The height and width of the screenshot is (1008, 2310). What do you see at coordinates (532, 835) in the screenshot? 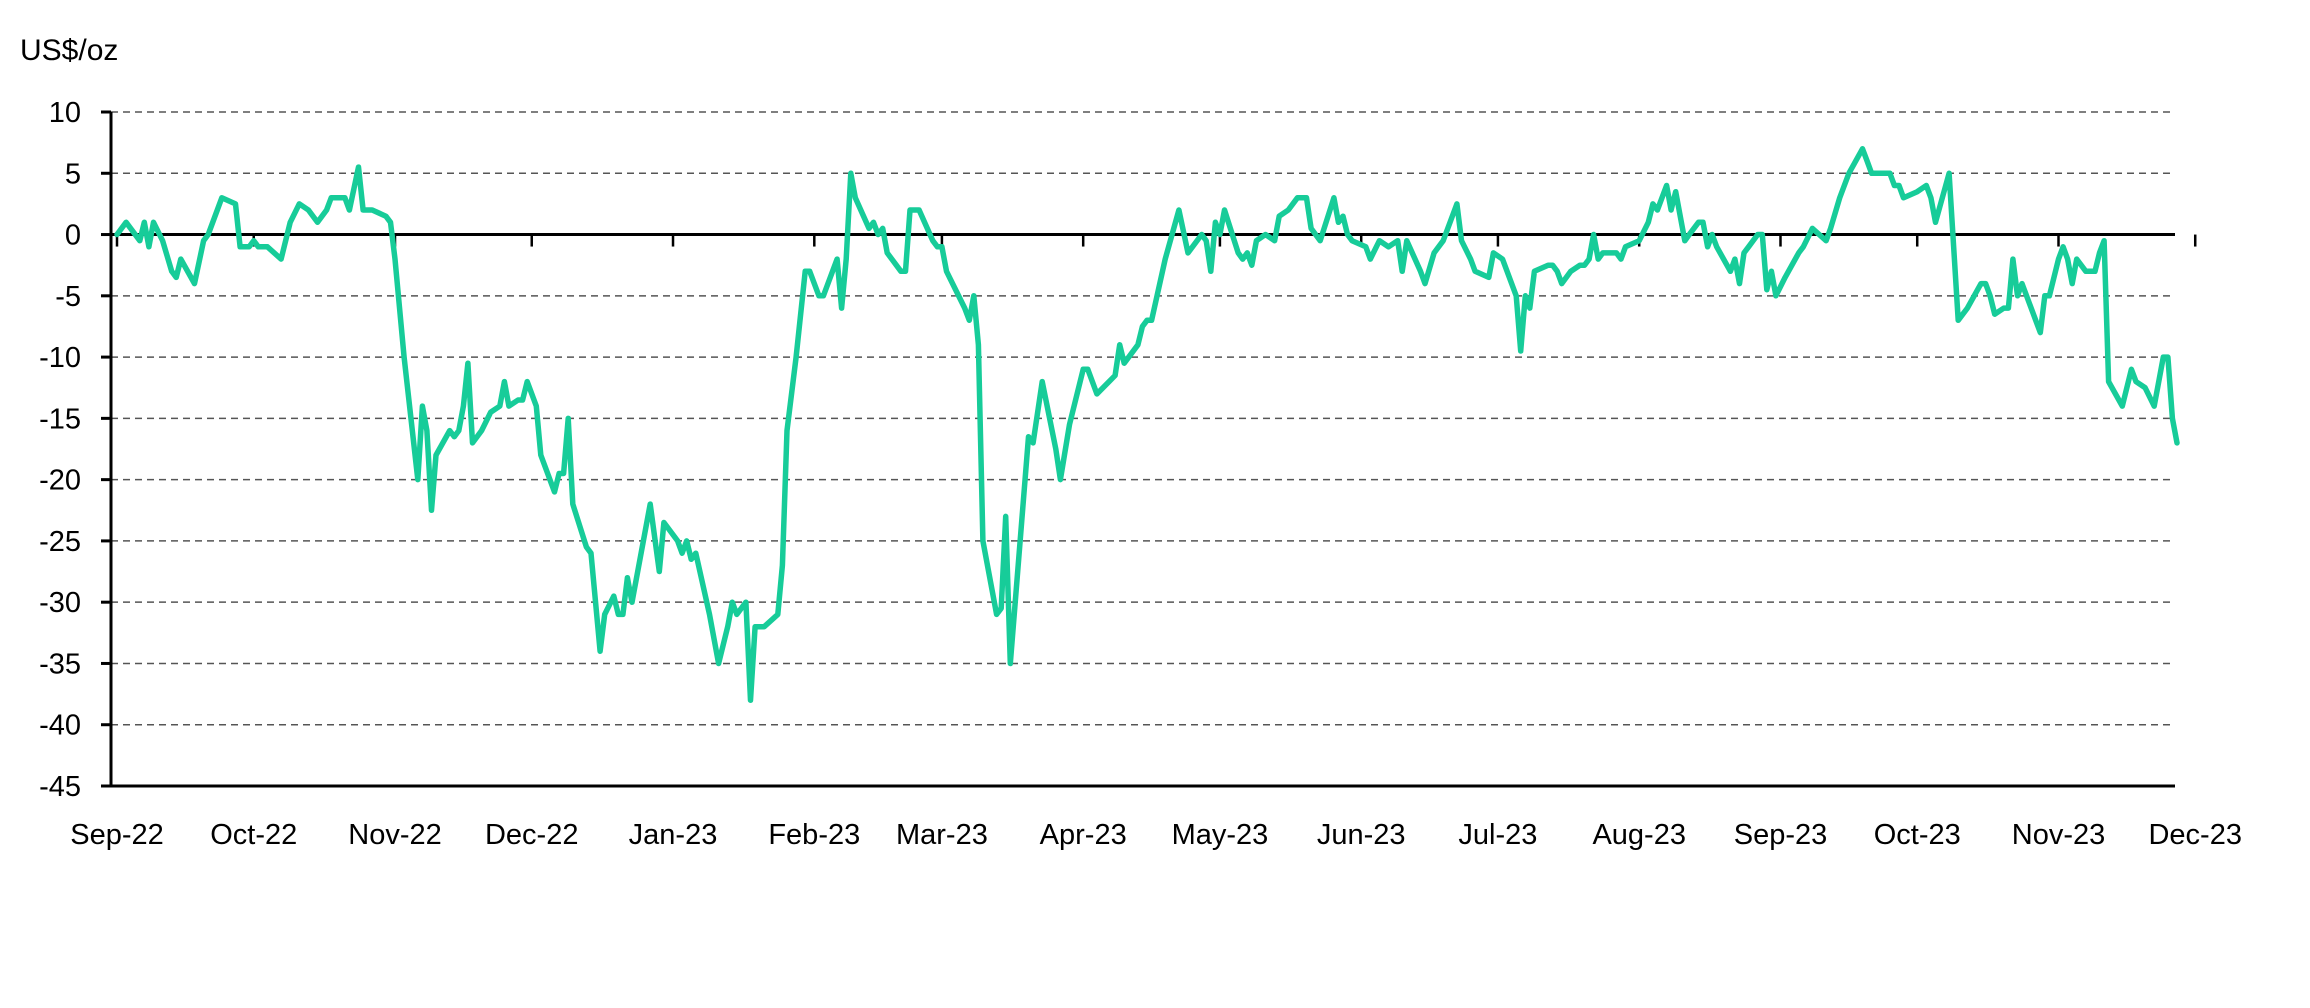
I see `x-tick-label: Dec-22` at bounding box center [532, 835].